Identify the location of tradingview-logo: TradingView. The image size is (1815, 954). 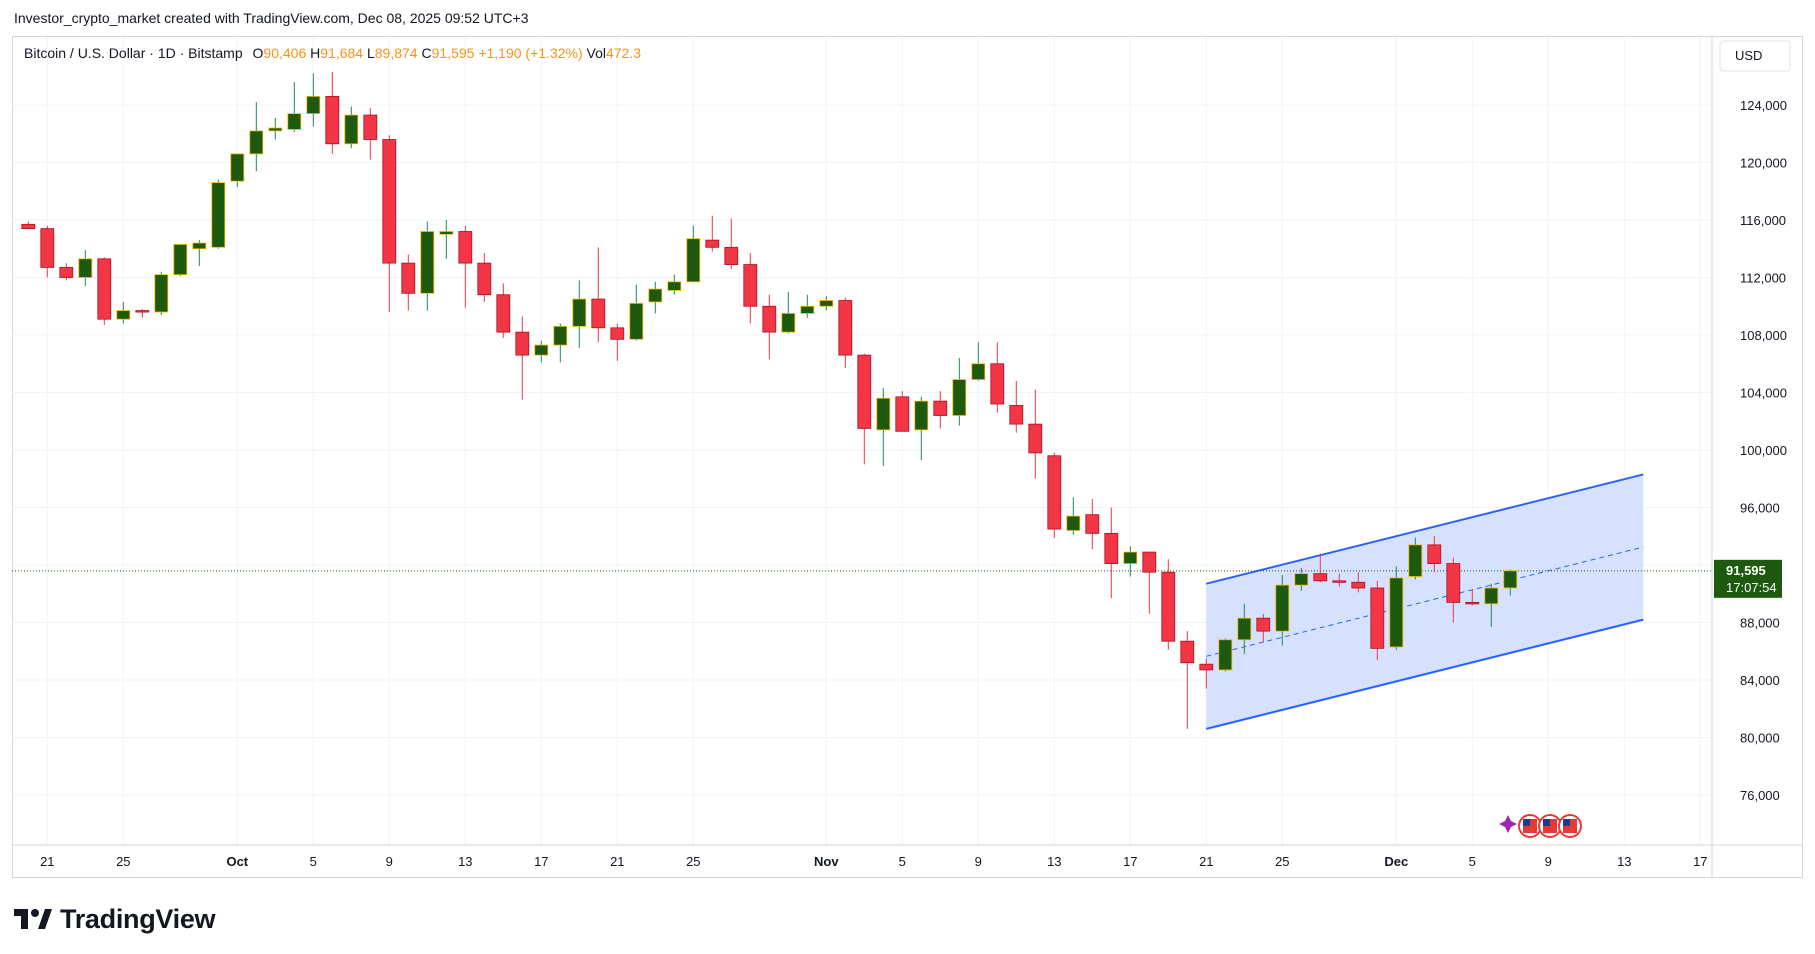
(115, 919).